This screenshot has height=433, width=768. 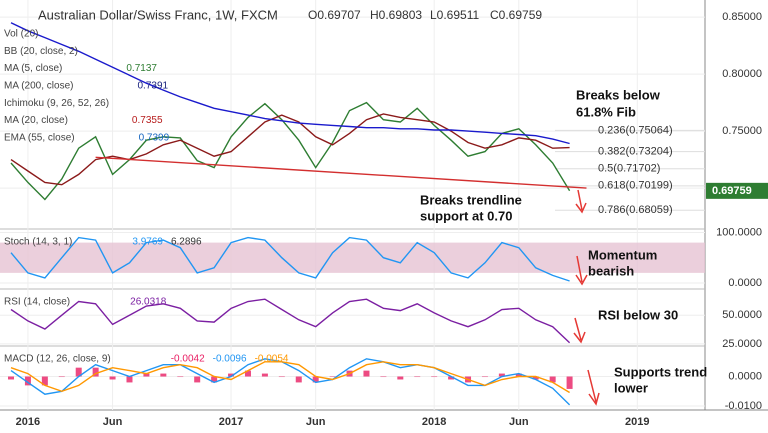 I want to click on annotation: 61.8% Fib, so click(x=606, y=111).